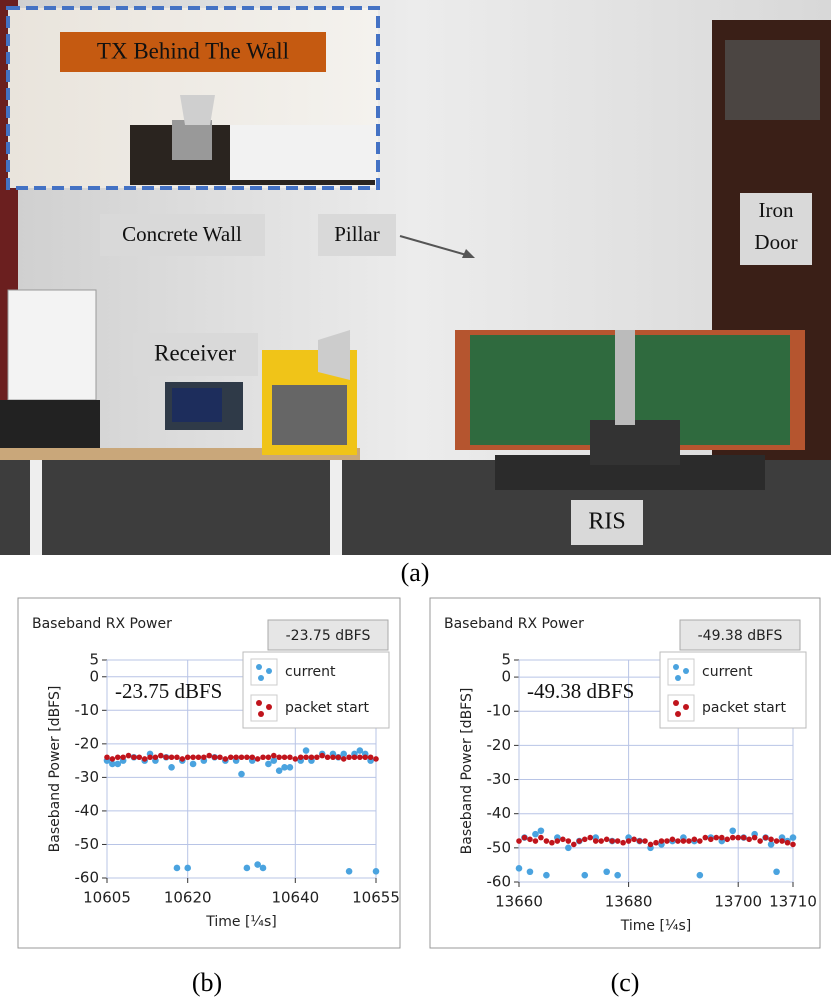 This screenshot has height=1008, width=831. Describe the element at coordinates (193, 50) in the screenshot. I see `inset-label: TX Behind The Wall` at that location.